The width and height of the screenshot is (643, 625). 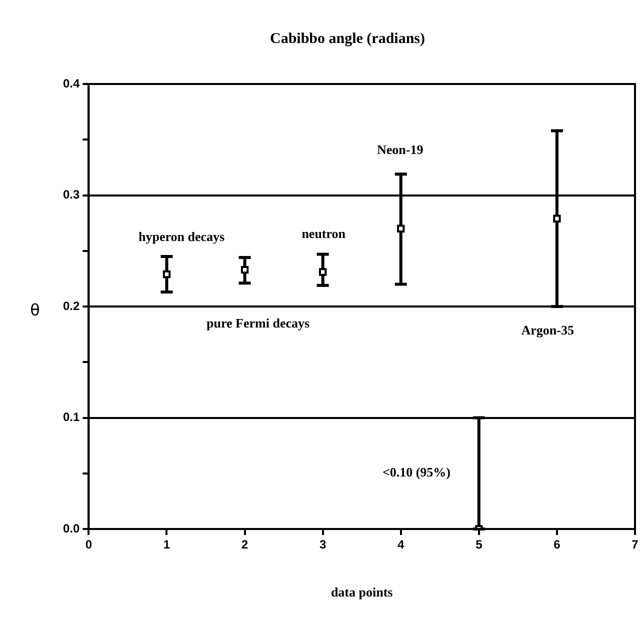 What do you see at coordinates (324, 233) in the screenshot?
I see `annotation: neutron` at bounding box center [324, 233].